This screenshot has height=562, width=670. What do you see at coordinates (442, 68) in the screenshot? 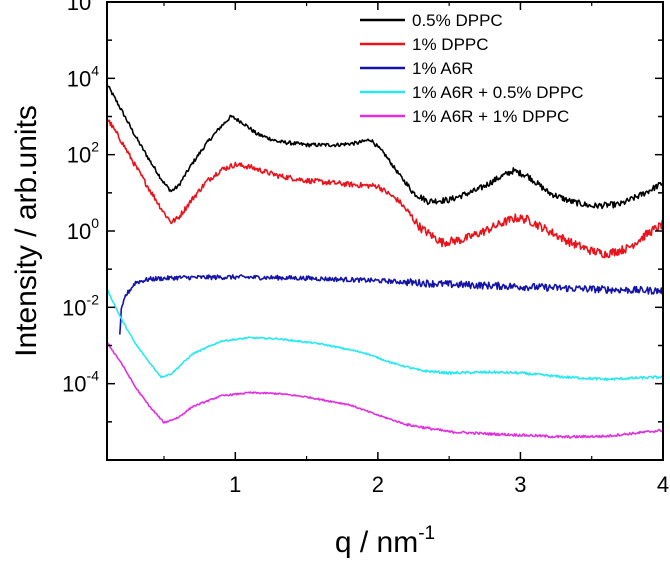
I see `legend-label-2: 1% A6R` at bounding box center [442, 68].